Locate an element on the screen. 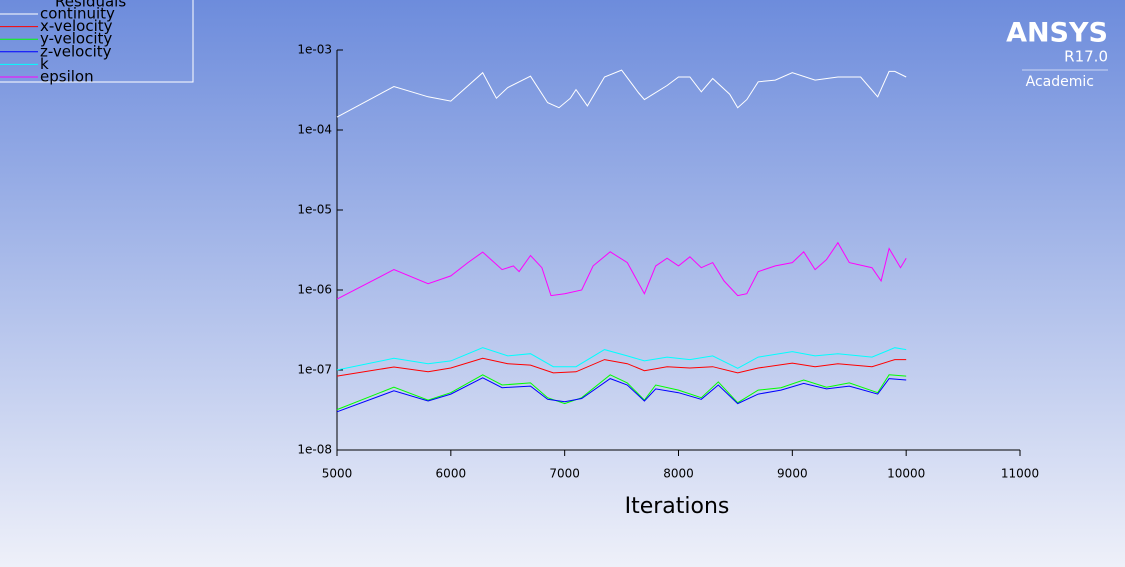 This screenshot has height=567, width=1125. logo-version: R17.0 is located at coordinates (1086, 57).